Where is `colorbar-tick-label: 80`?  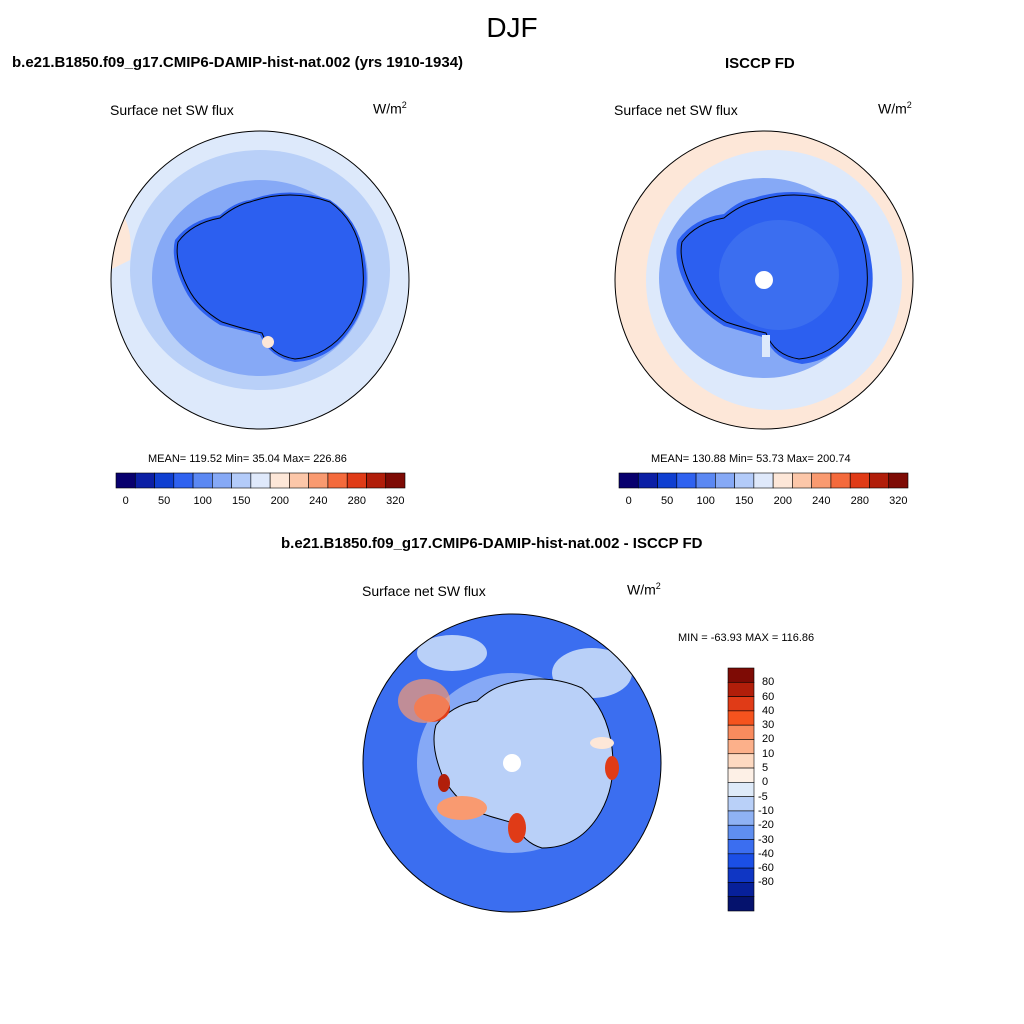 colorbar-tick-label: 80 is located at coordinates (768, 682).